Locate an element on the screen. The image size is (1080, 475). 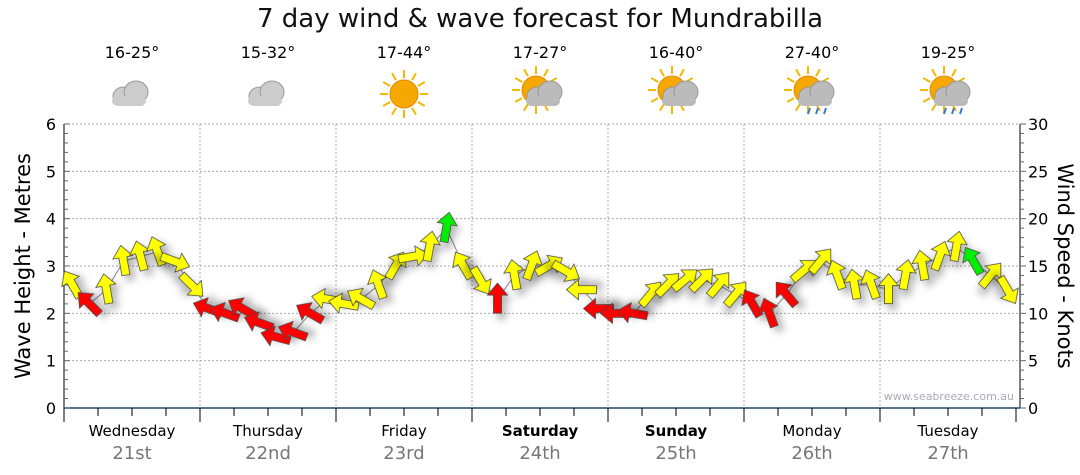
day-temp: 17-27° is located at coordinates (540, 52).